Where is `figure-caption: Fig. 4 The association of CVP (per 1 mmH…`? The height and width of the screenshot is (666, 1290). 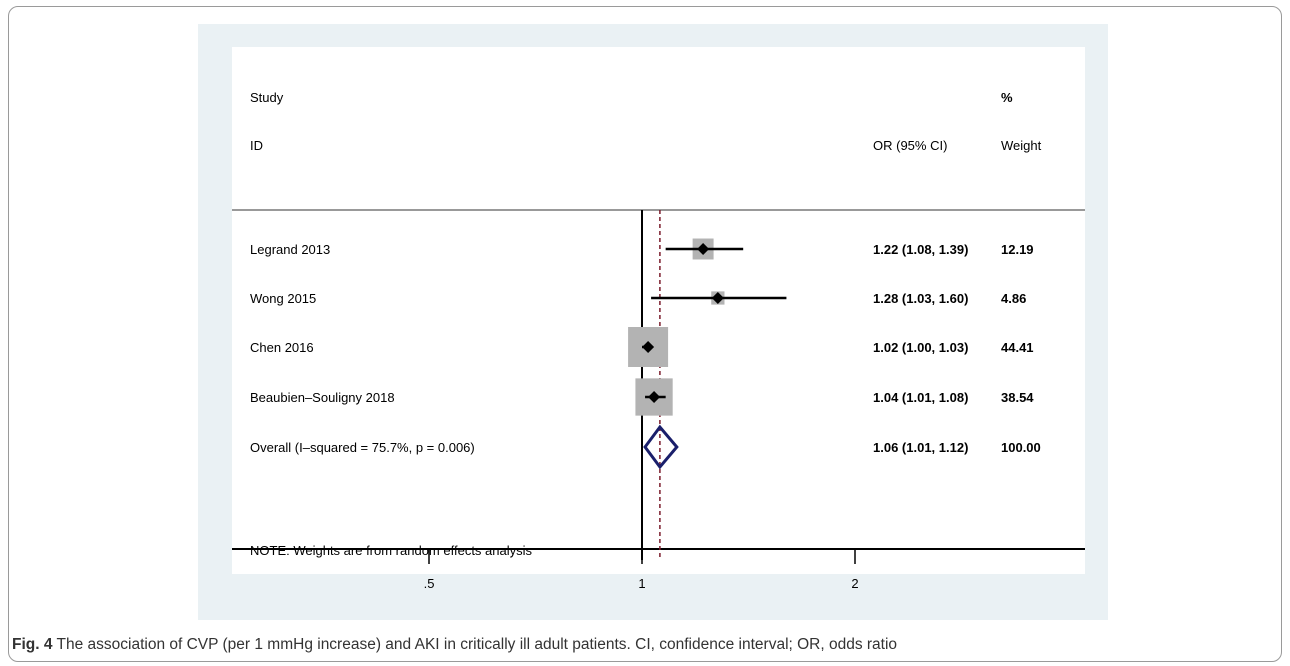 figure-caption: Fig. 4 The association of CVP (per 1 mmH… is located at coordinates (454, 645).